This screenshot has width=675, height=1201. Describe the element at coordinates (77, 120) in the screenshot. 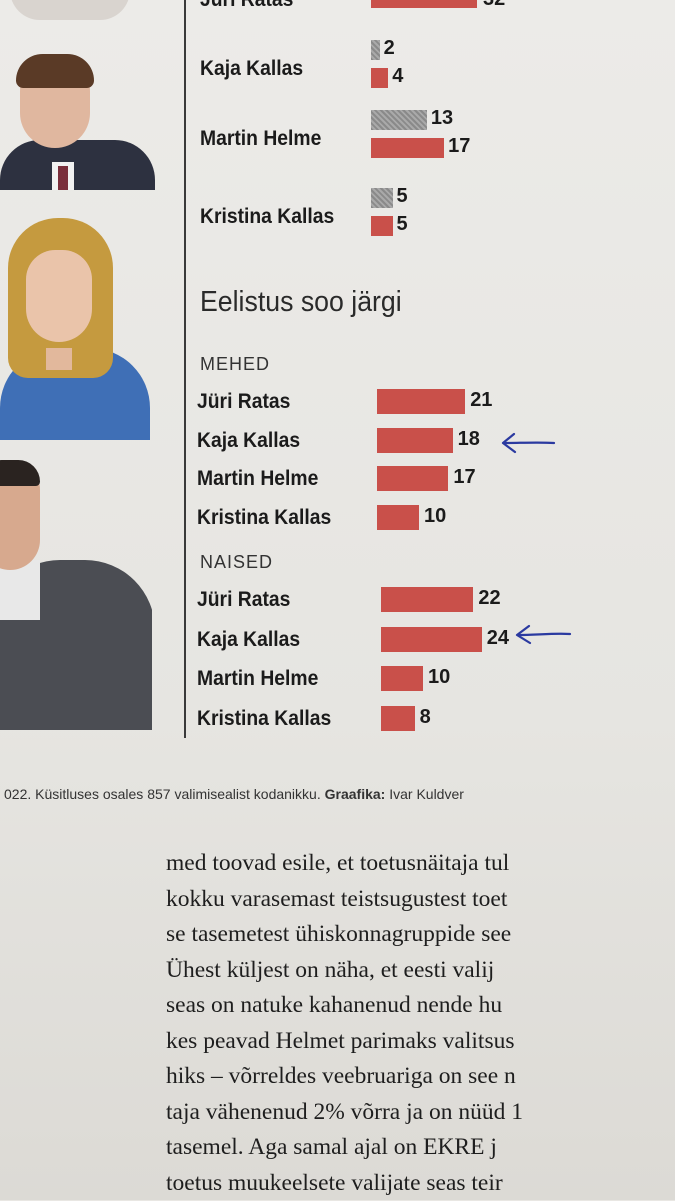

I see `portrait-martin-helme` at that location.